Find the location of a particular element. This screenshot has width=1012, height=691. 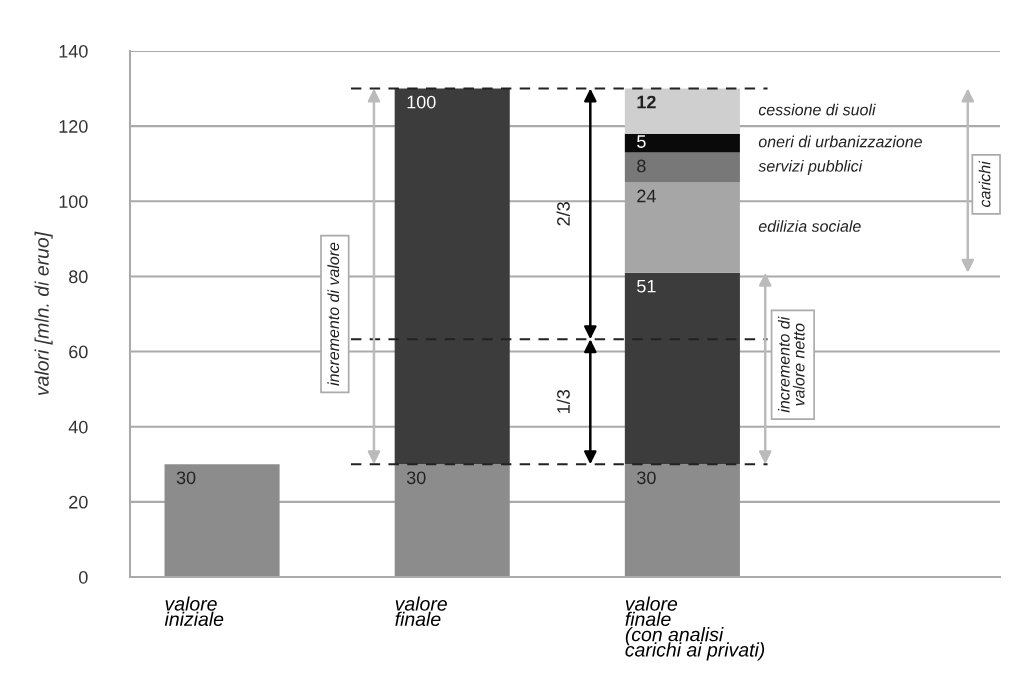

series-label: cessione di suoli is located at coordinates (817, 109).